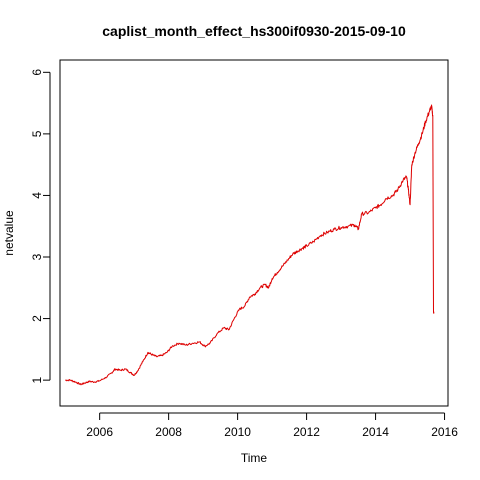 This screenshot has width=480, height=480. What do you see at coordinates (40, 226) in the screenshot?
I see `y-axis: 1 2 3 4 5 6` at bounding box center [40, 226].